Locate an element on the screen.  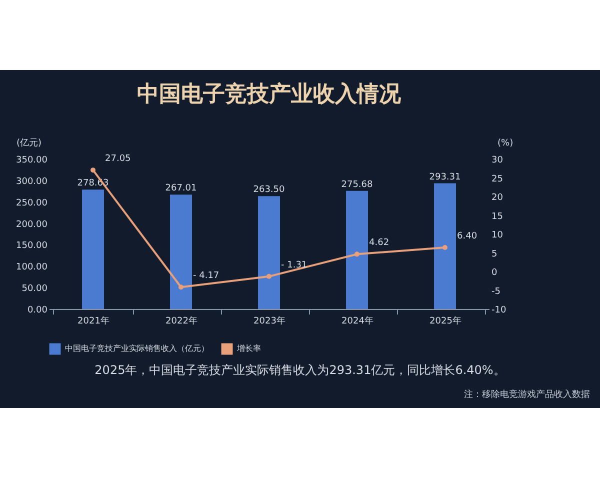
data-label: 27.05 is located at coordinates (118, 159).